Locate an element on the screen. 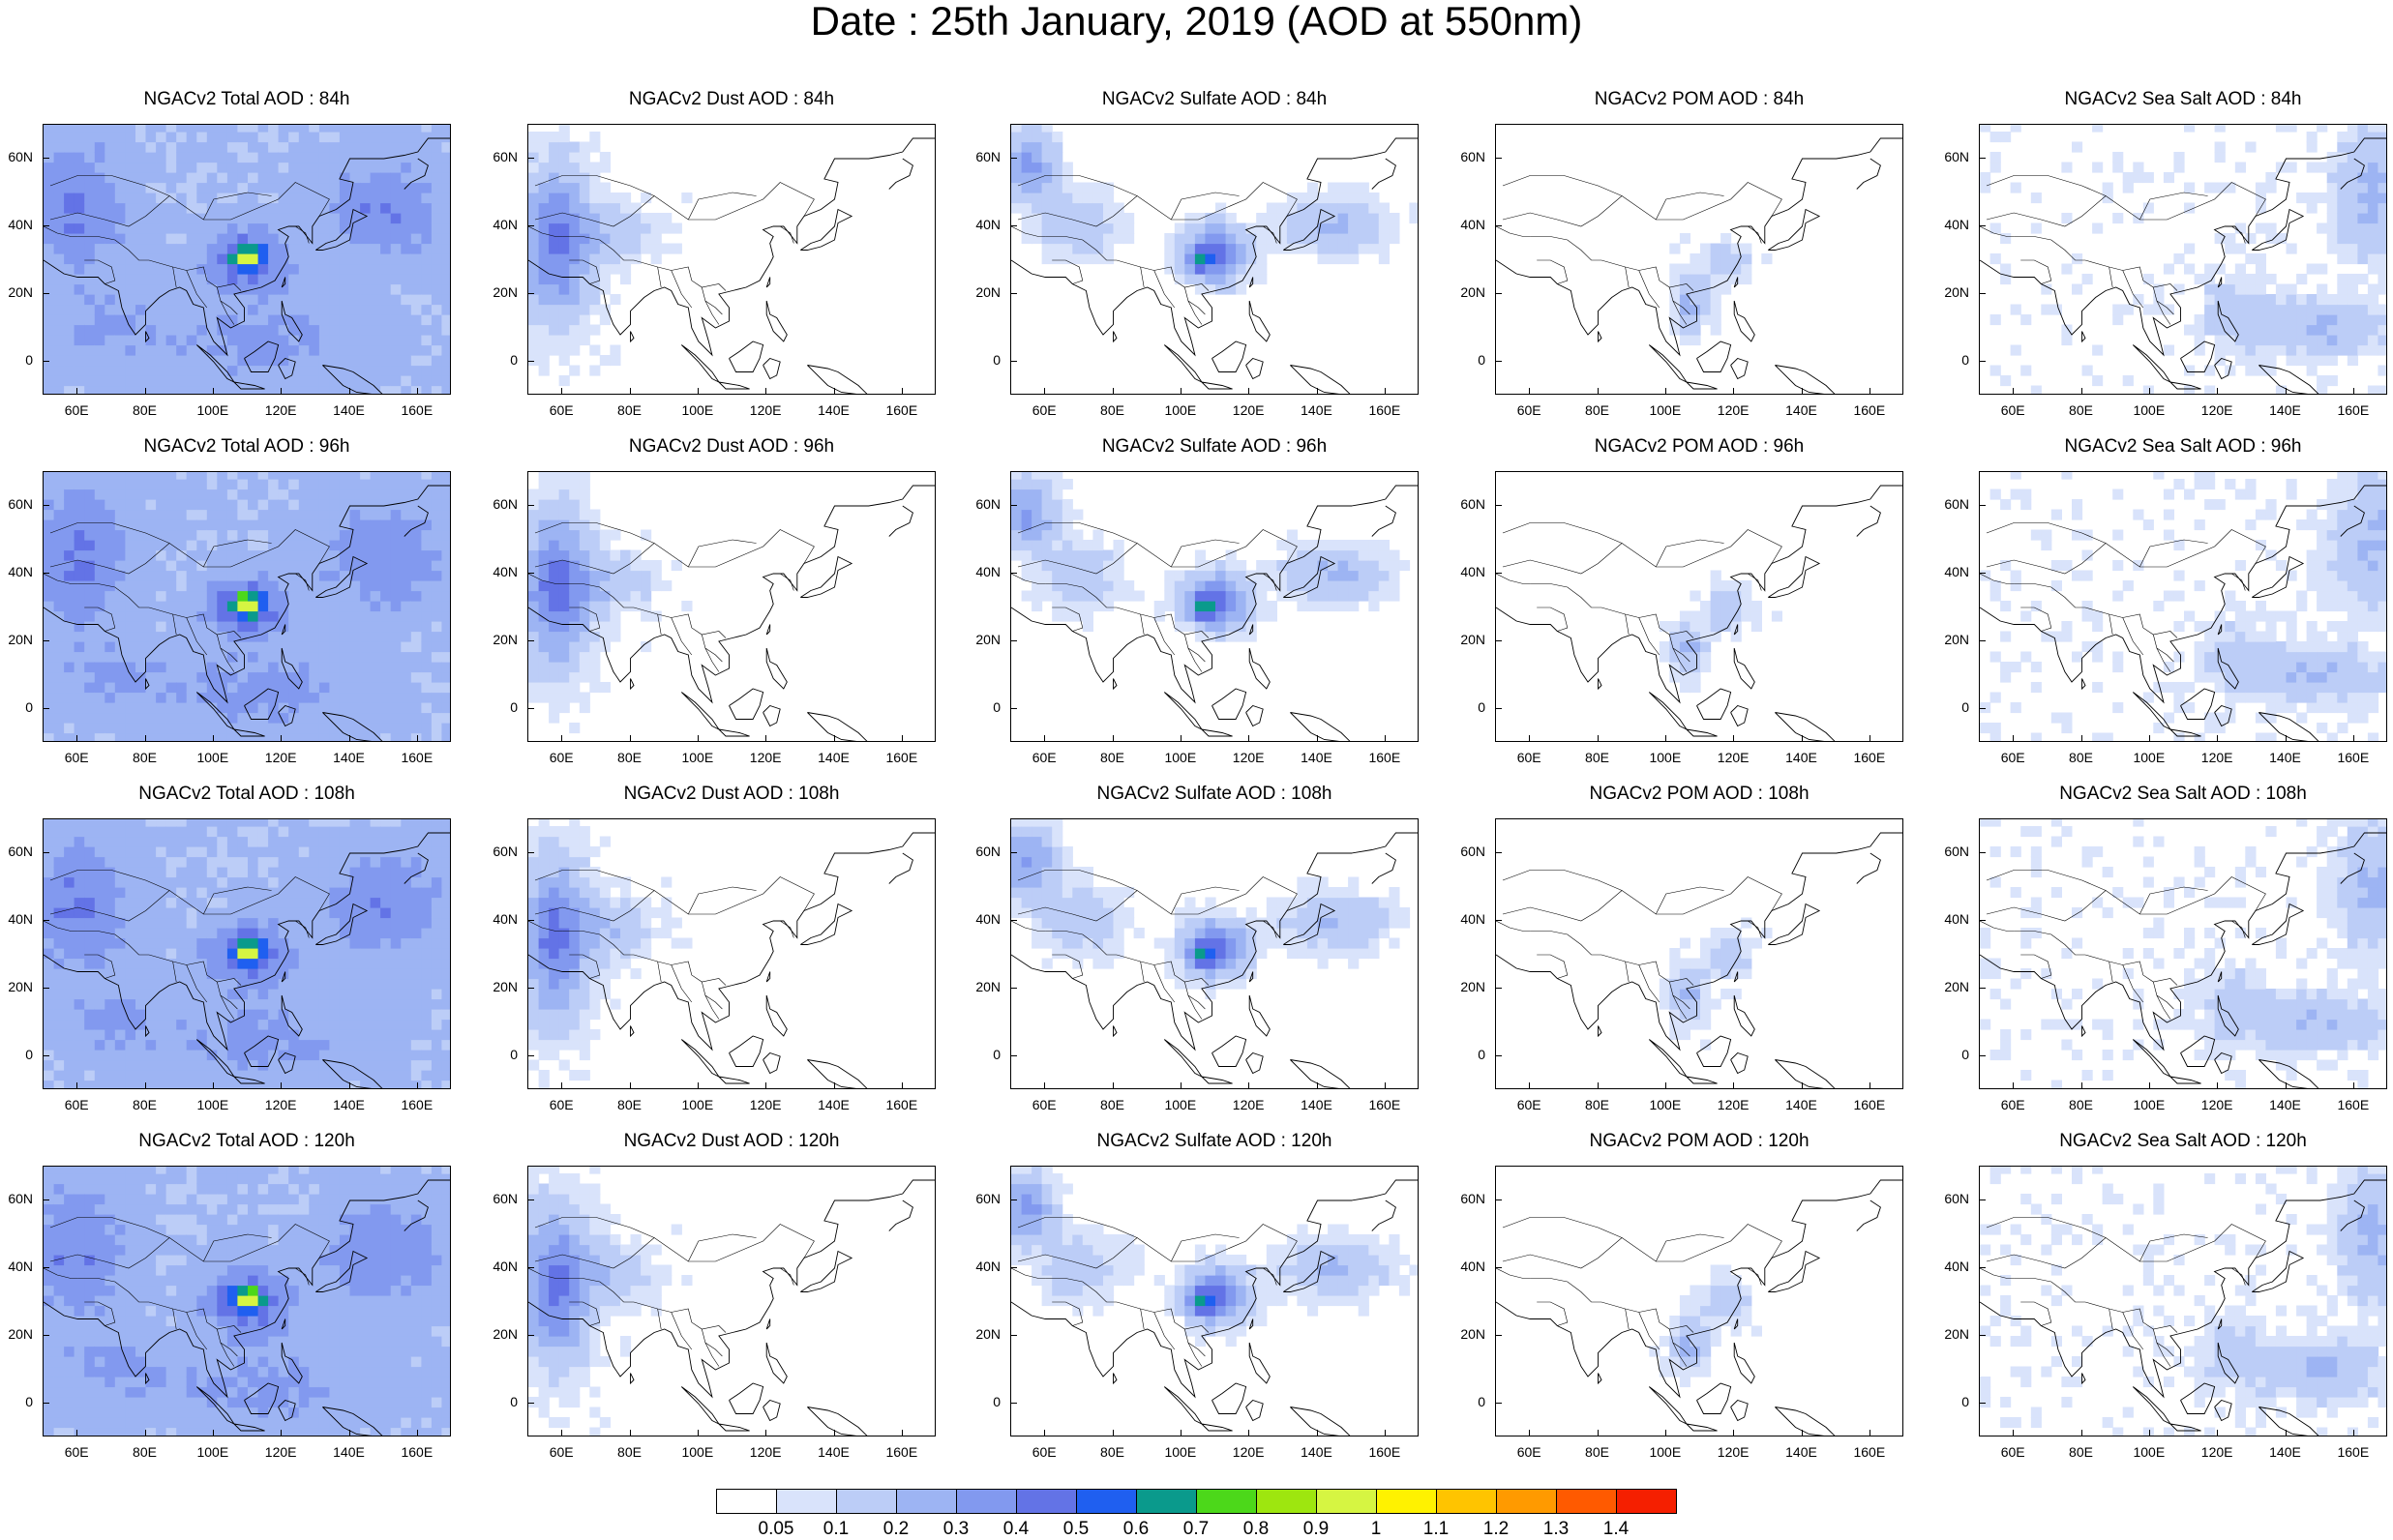 Image resolution: width=2393 pixels, height=1540 pixels. lat-tick-label: 60N is located at coordinates (1466, 156).